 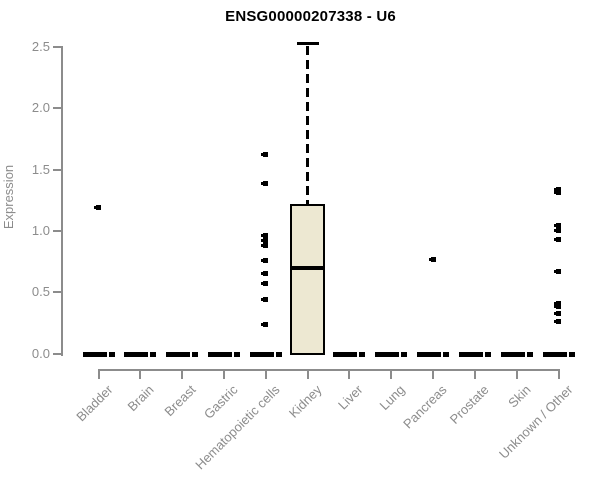 What do you see at coordinates (308, 279) in the screenshot?
I see `box` at bounding box center [308, 279].